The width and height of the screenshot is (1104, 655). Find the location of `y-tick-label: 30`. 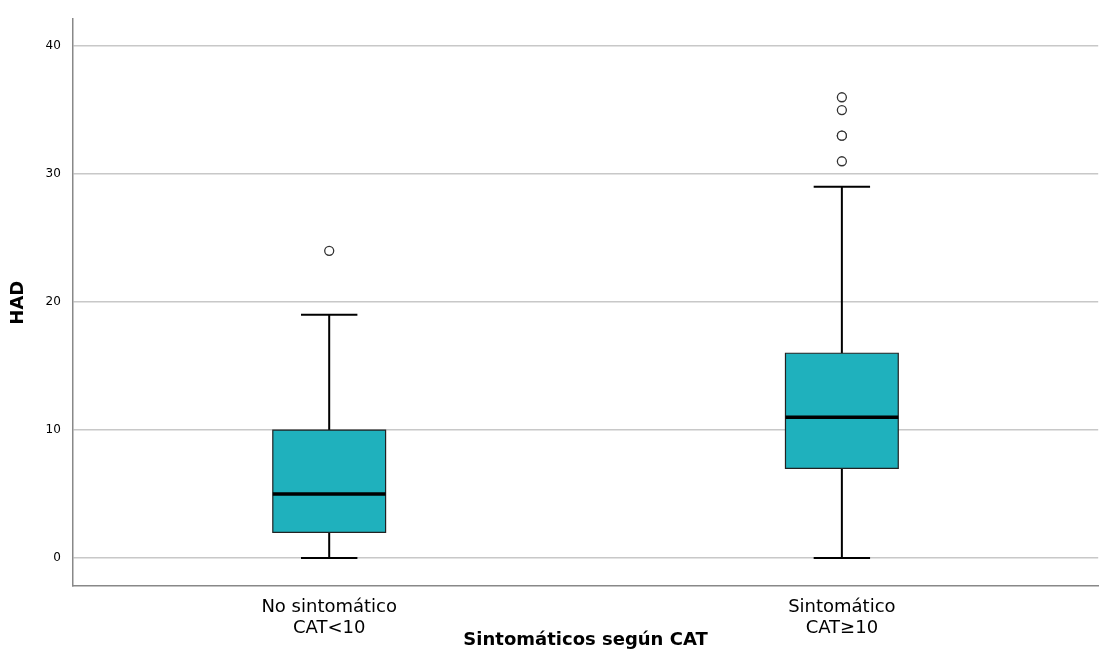

y-tick-label: 30 is located at coordinates (53, 173).